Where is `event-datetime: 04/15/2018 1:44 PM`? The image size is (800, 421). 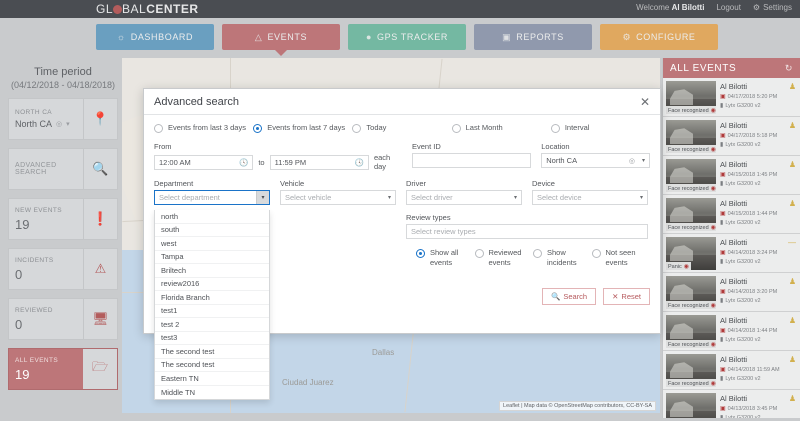 event-datetime: 04/15/2018 1:44 PM is located at coordinates (752, 213).